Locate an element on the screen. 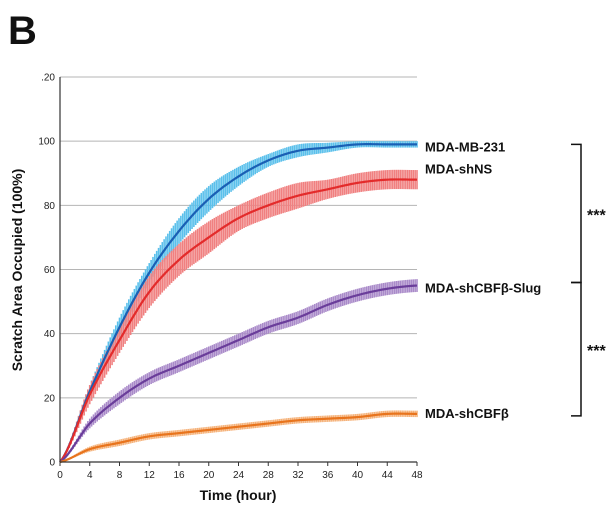  x-tick-label: 12 is located at coordinates (150, 475).